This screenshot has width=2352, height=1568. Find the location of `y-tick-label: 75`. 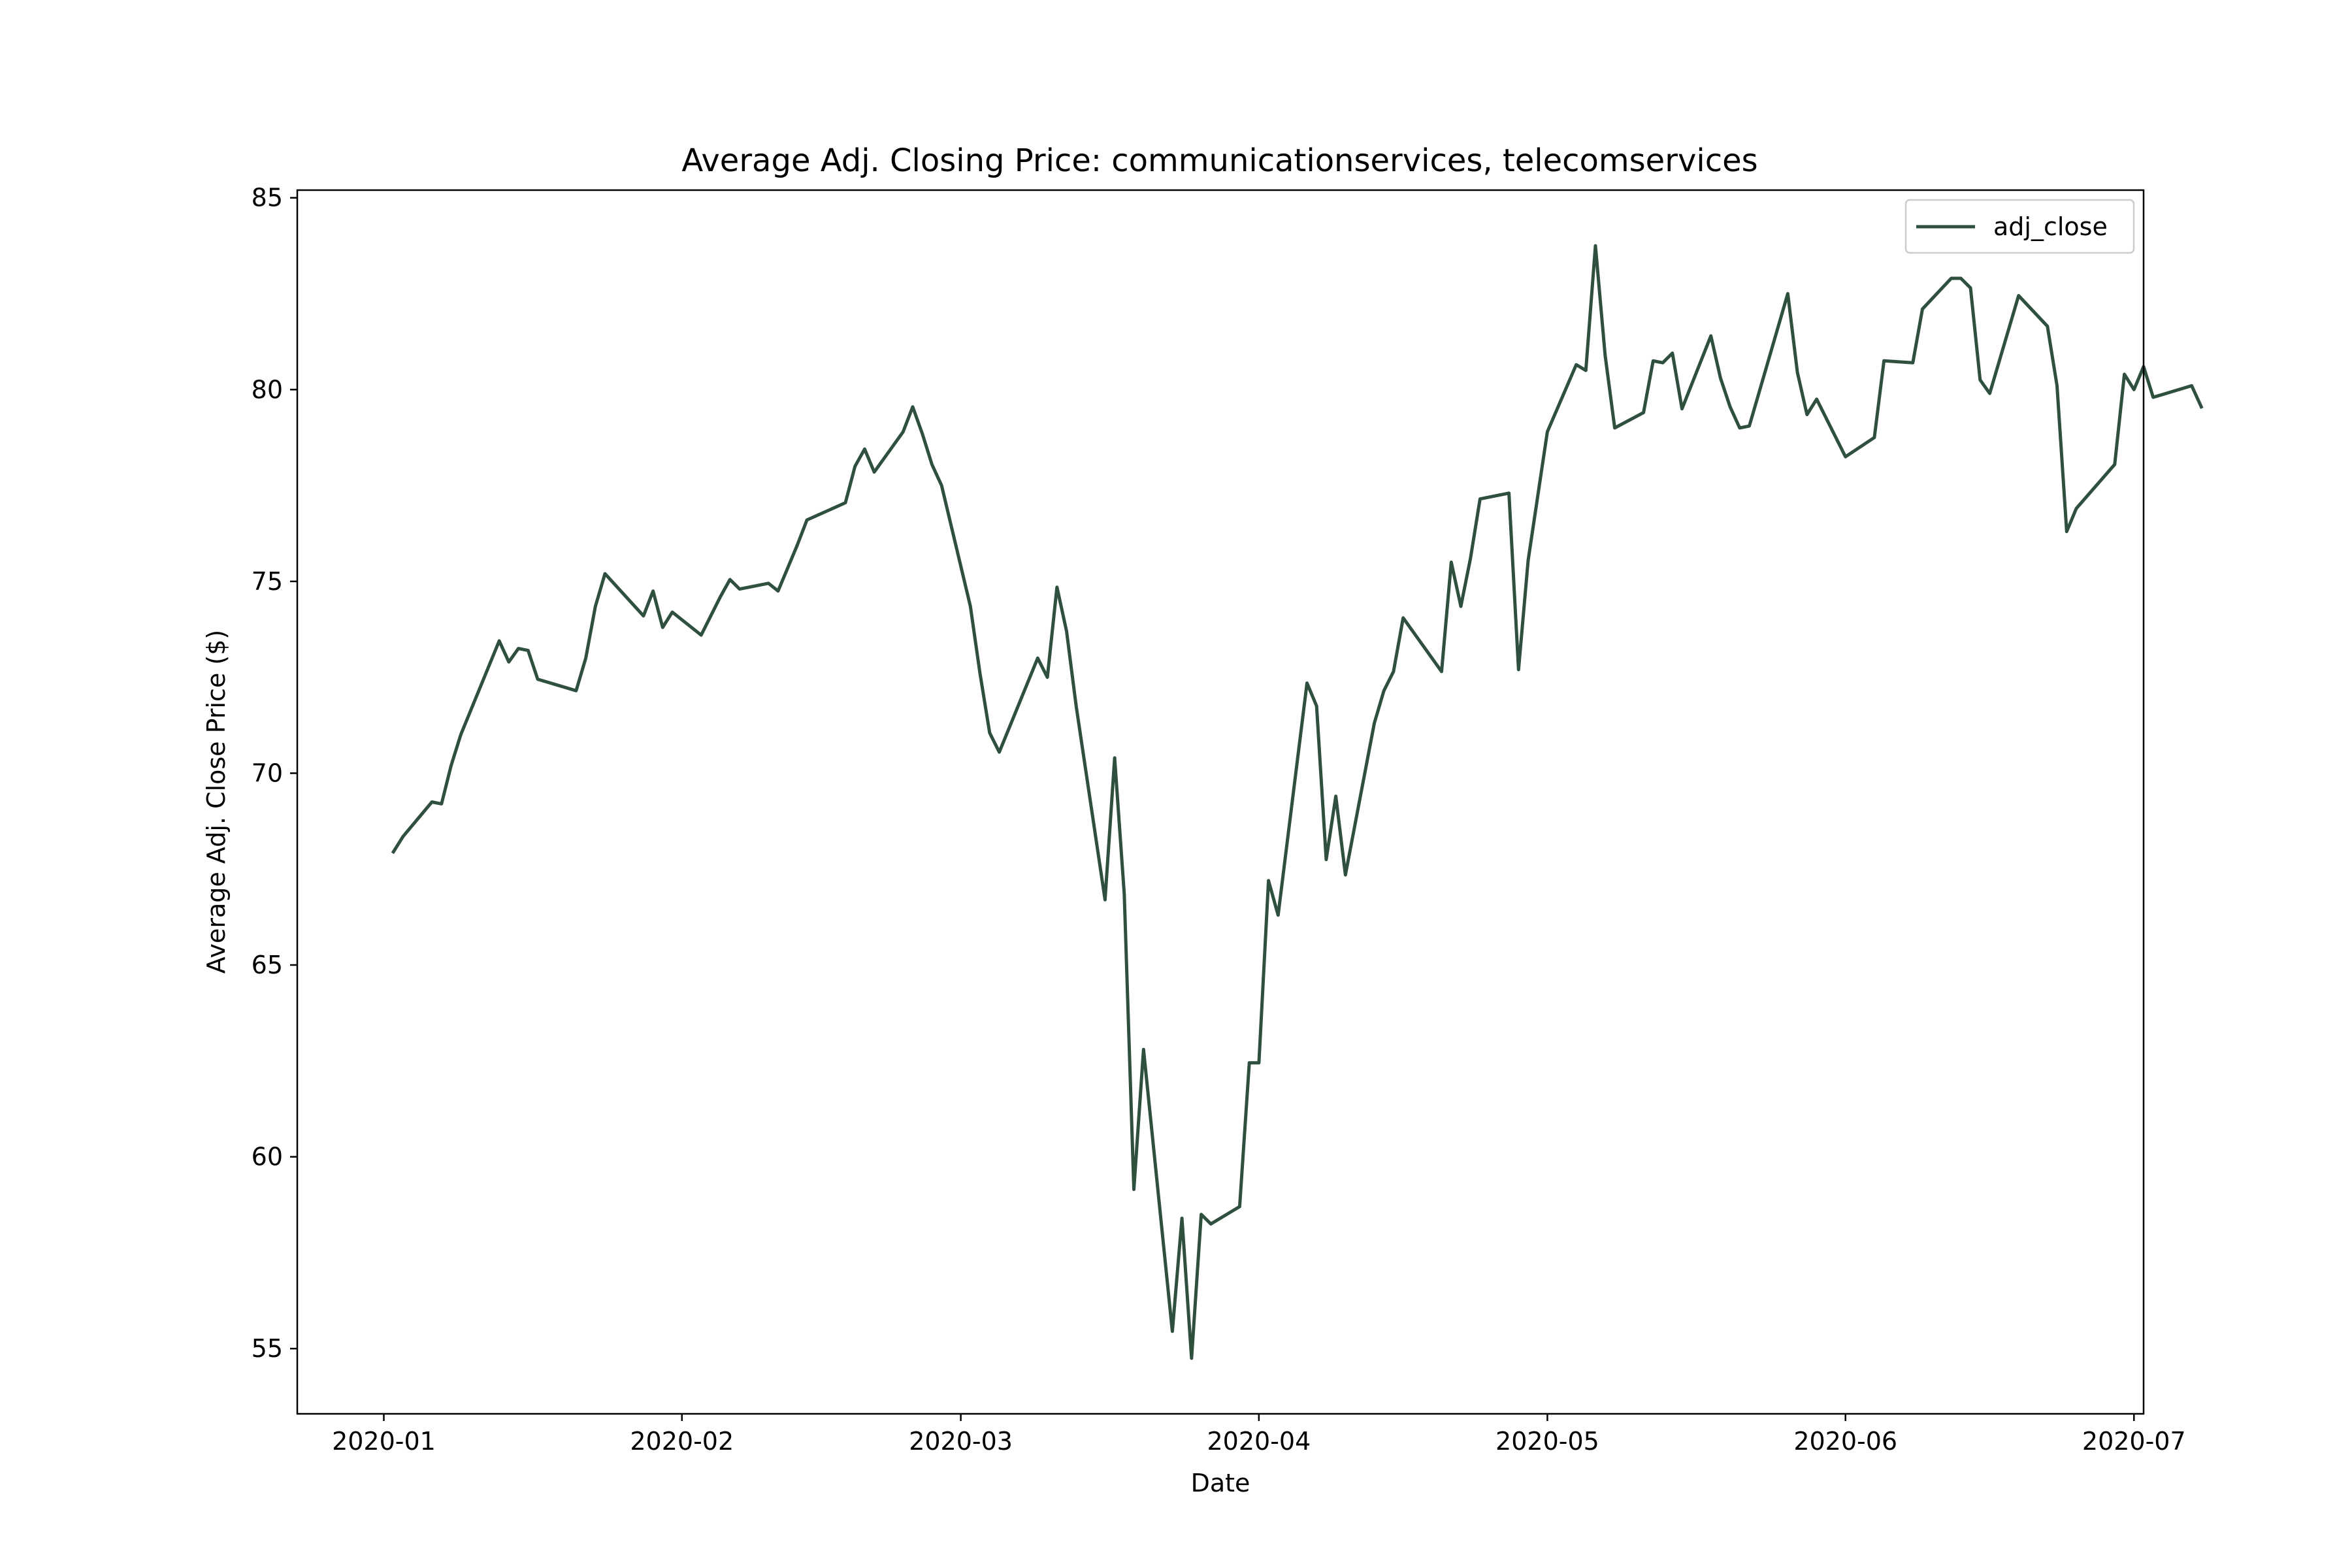

y-tick-label: 75 is located at coordinates (267, 581).